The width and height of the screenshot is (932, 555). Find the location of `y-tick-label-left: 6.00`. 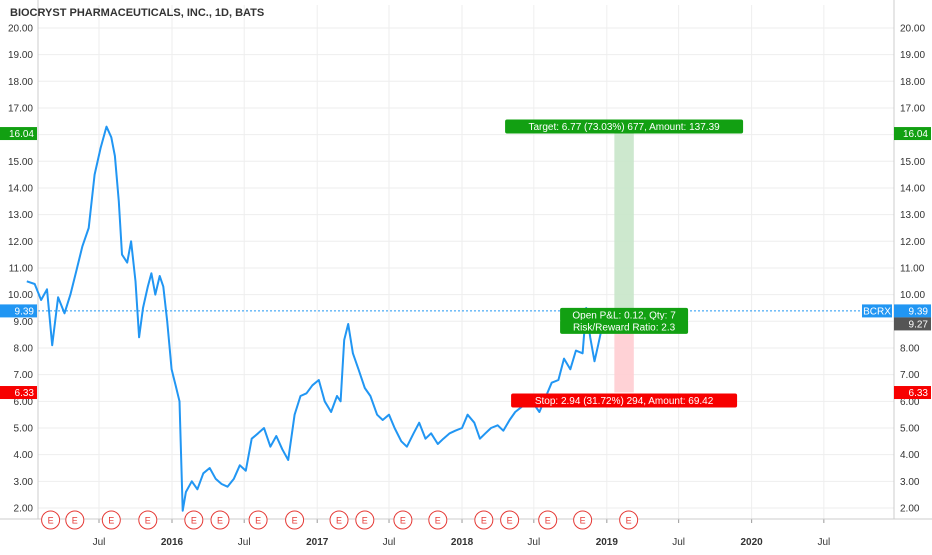

y-tick-label-left: 6.00 is located at coordinates (24, 402).